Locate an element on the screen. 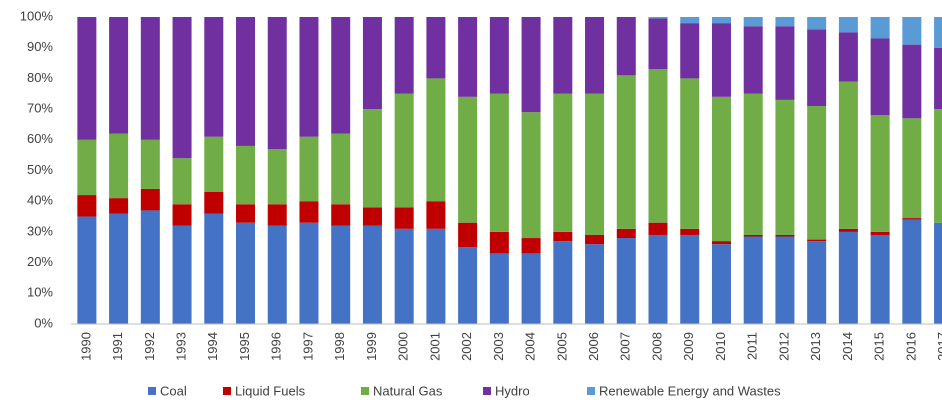 Image resolution: width=942 pixels, height=400 pixels. x-tick-label: 2011 is located at coordinates (752, 346).